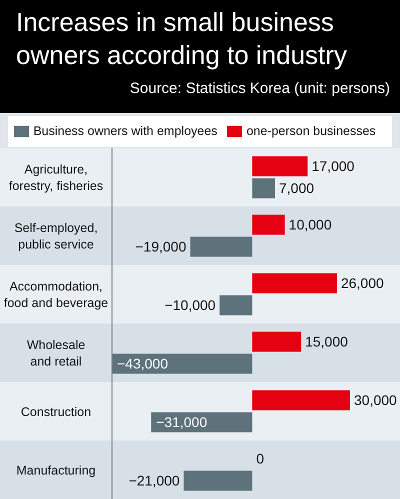 The width and height of the screenshot is (400, 499). What do you see at coordinates (56, 353) in the screenshot?
I see `y-tick-label: Wholesale and retail` at bounding box center [56, 353].